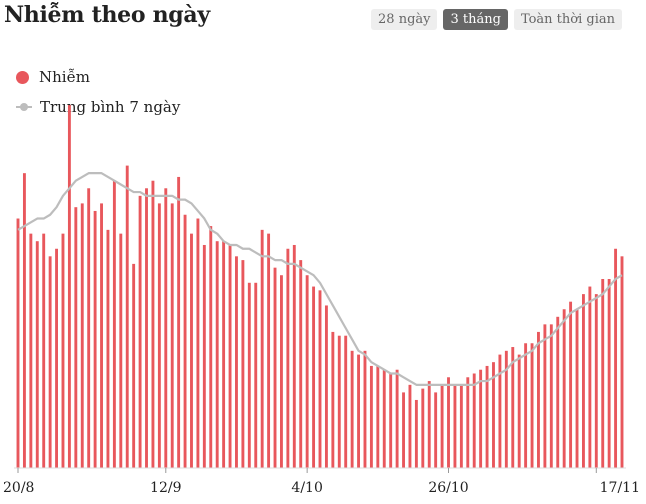 This screenshot has height=504, width=646. Describe the element at coordinates (567, 19) in the screenshot. I see `tab-all-time: Toàn thời gian` at that location.